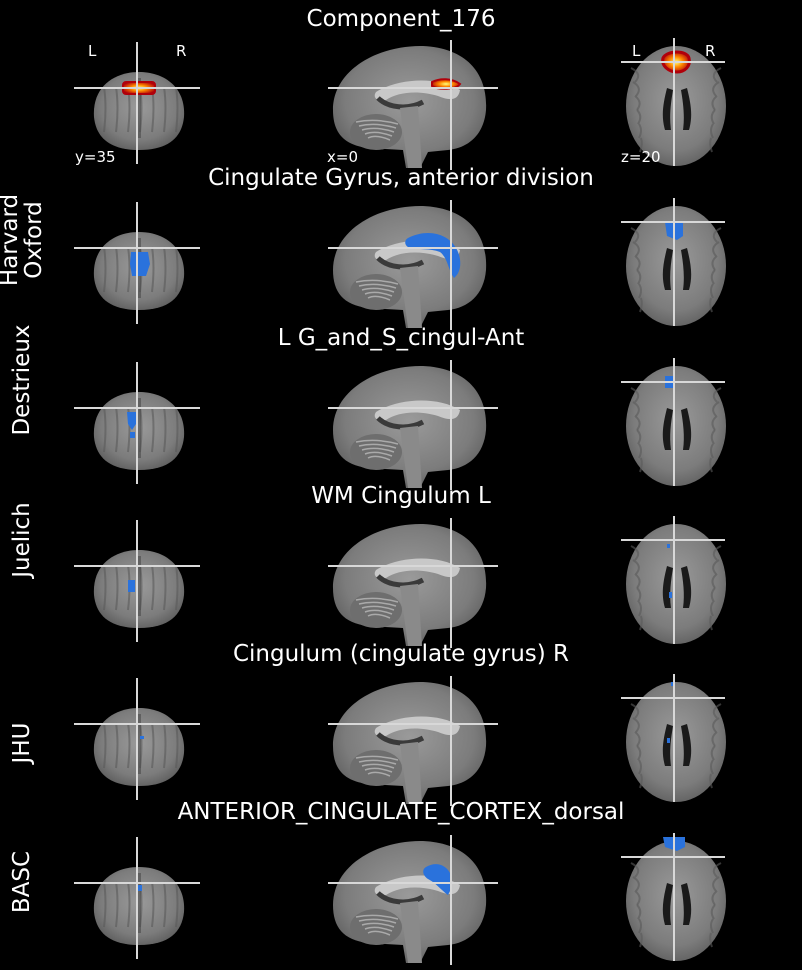 The image size is (802, 970). I want to click on row-title: Cingulum (cingulate gyrus) R, so click(401, 654).